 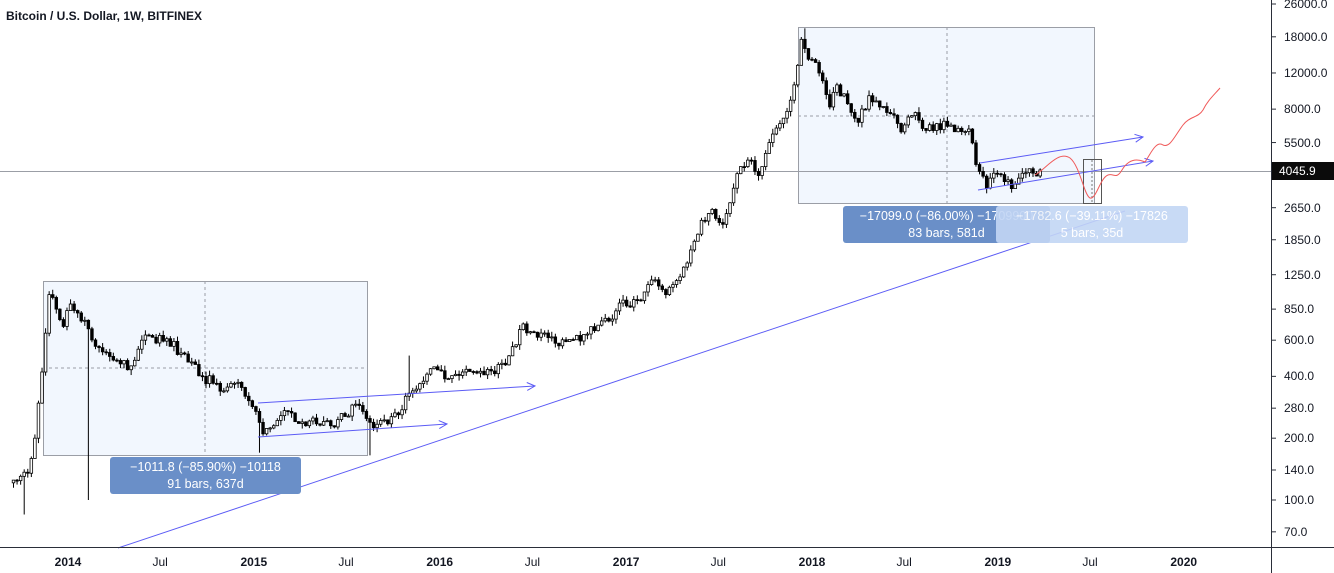 What do you see at coordinates (1065, 176) in the screenshot?
I see `channel-2019-lower-arrow` at bounding box center [1065, 176].